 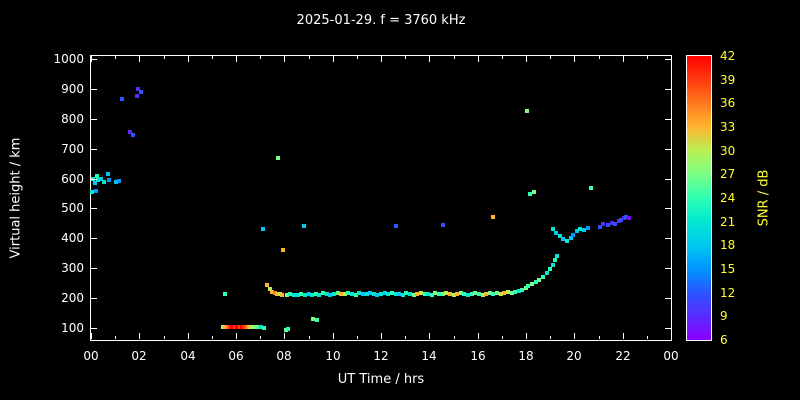 I want to click on colorbar-label: SNR / dB, so click(x=764, y=198).